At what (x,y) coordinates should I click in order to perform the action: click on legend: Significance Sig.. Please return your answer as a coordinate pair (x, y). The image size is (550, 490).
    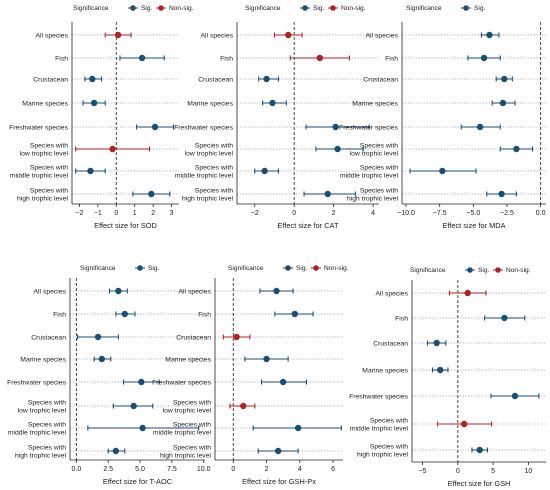
    Looking at the image, I should click on (446, 8).